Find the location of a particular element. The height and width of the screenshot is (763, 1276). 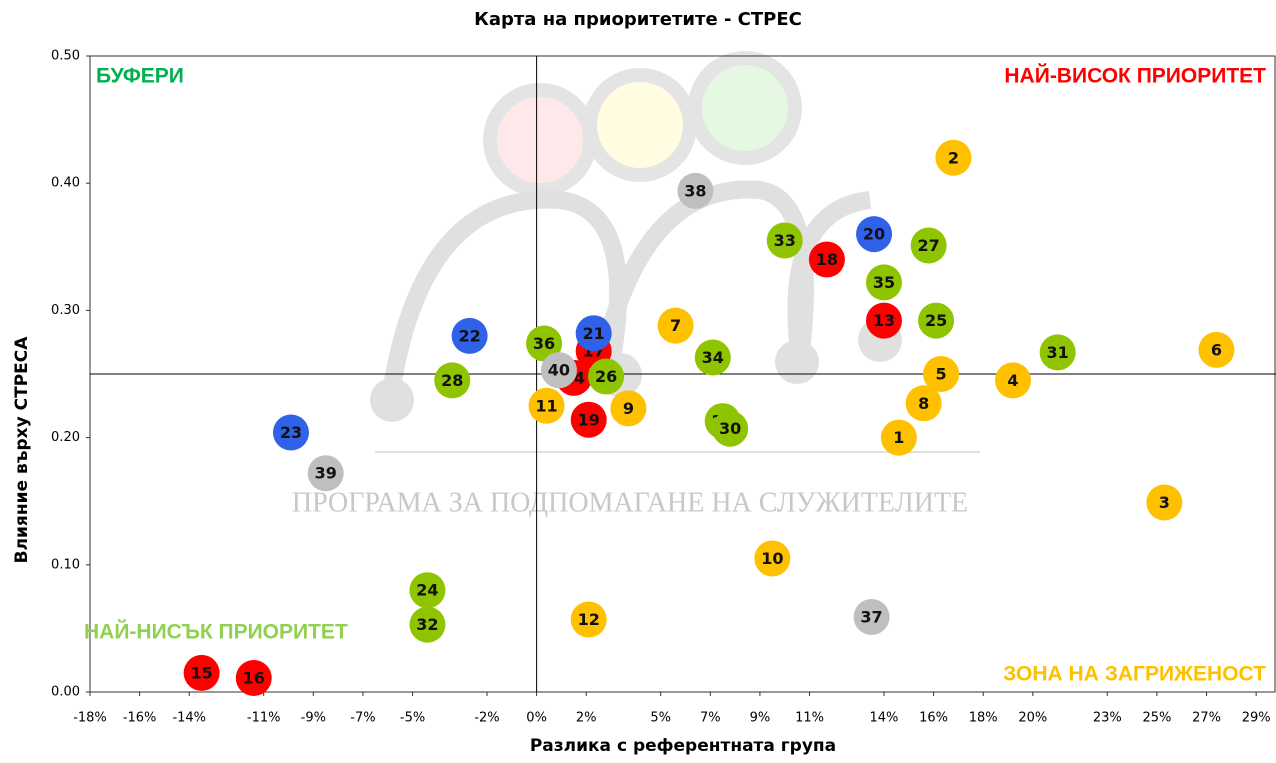

x-tick-label: -14% is located at coordinates (189, 718).